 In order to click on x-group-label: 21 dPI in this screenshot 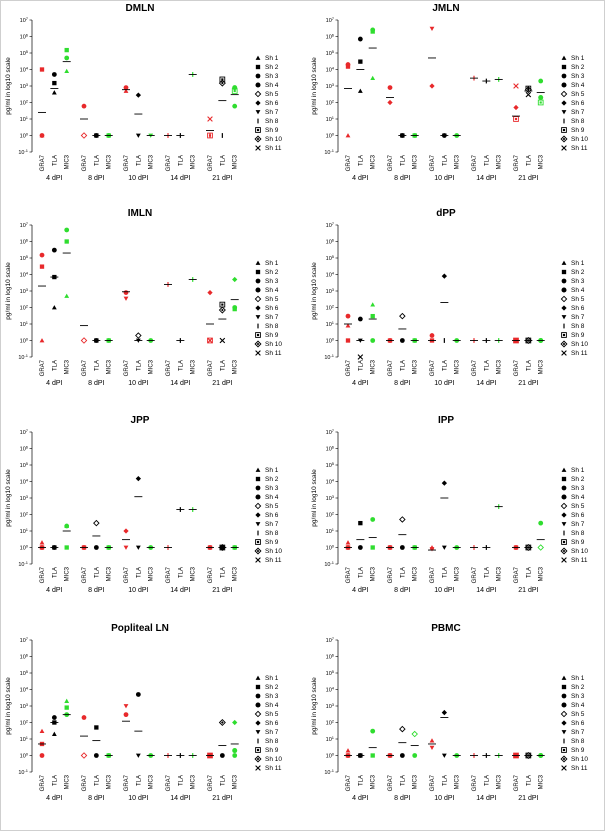, I will do `click(528, 383)`.